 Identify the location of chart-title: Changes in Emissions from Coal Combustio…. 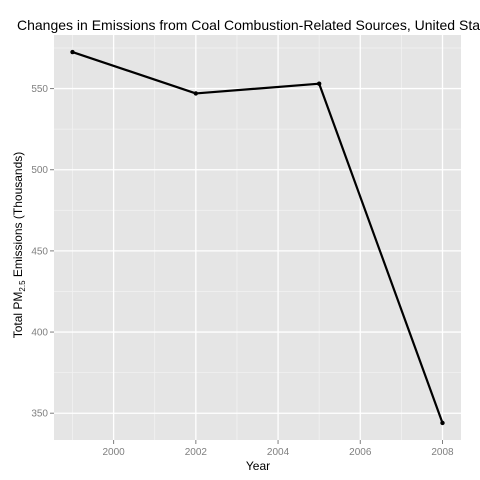
(248, 25).